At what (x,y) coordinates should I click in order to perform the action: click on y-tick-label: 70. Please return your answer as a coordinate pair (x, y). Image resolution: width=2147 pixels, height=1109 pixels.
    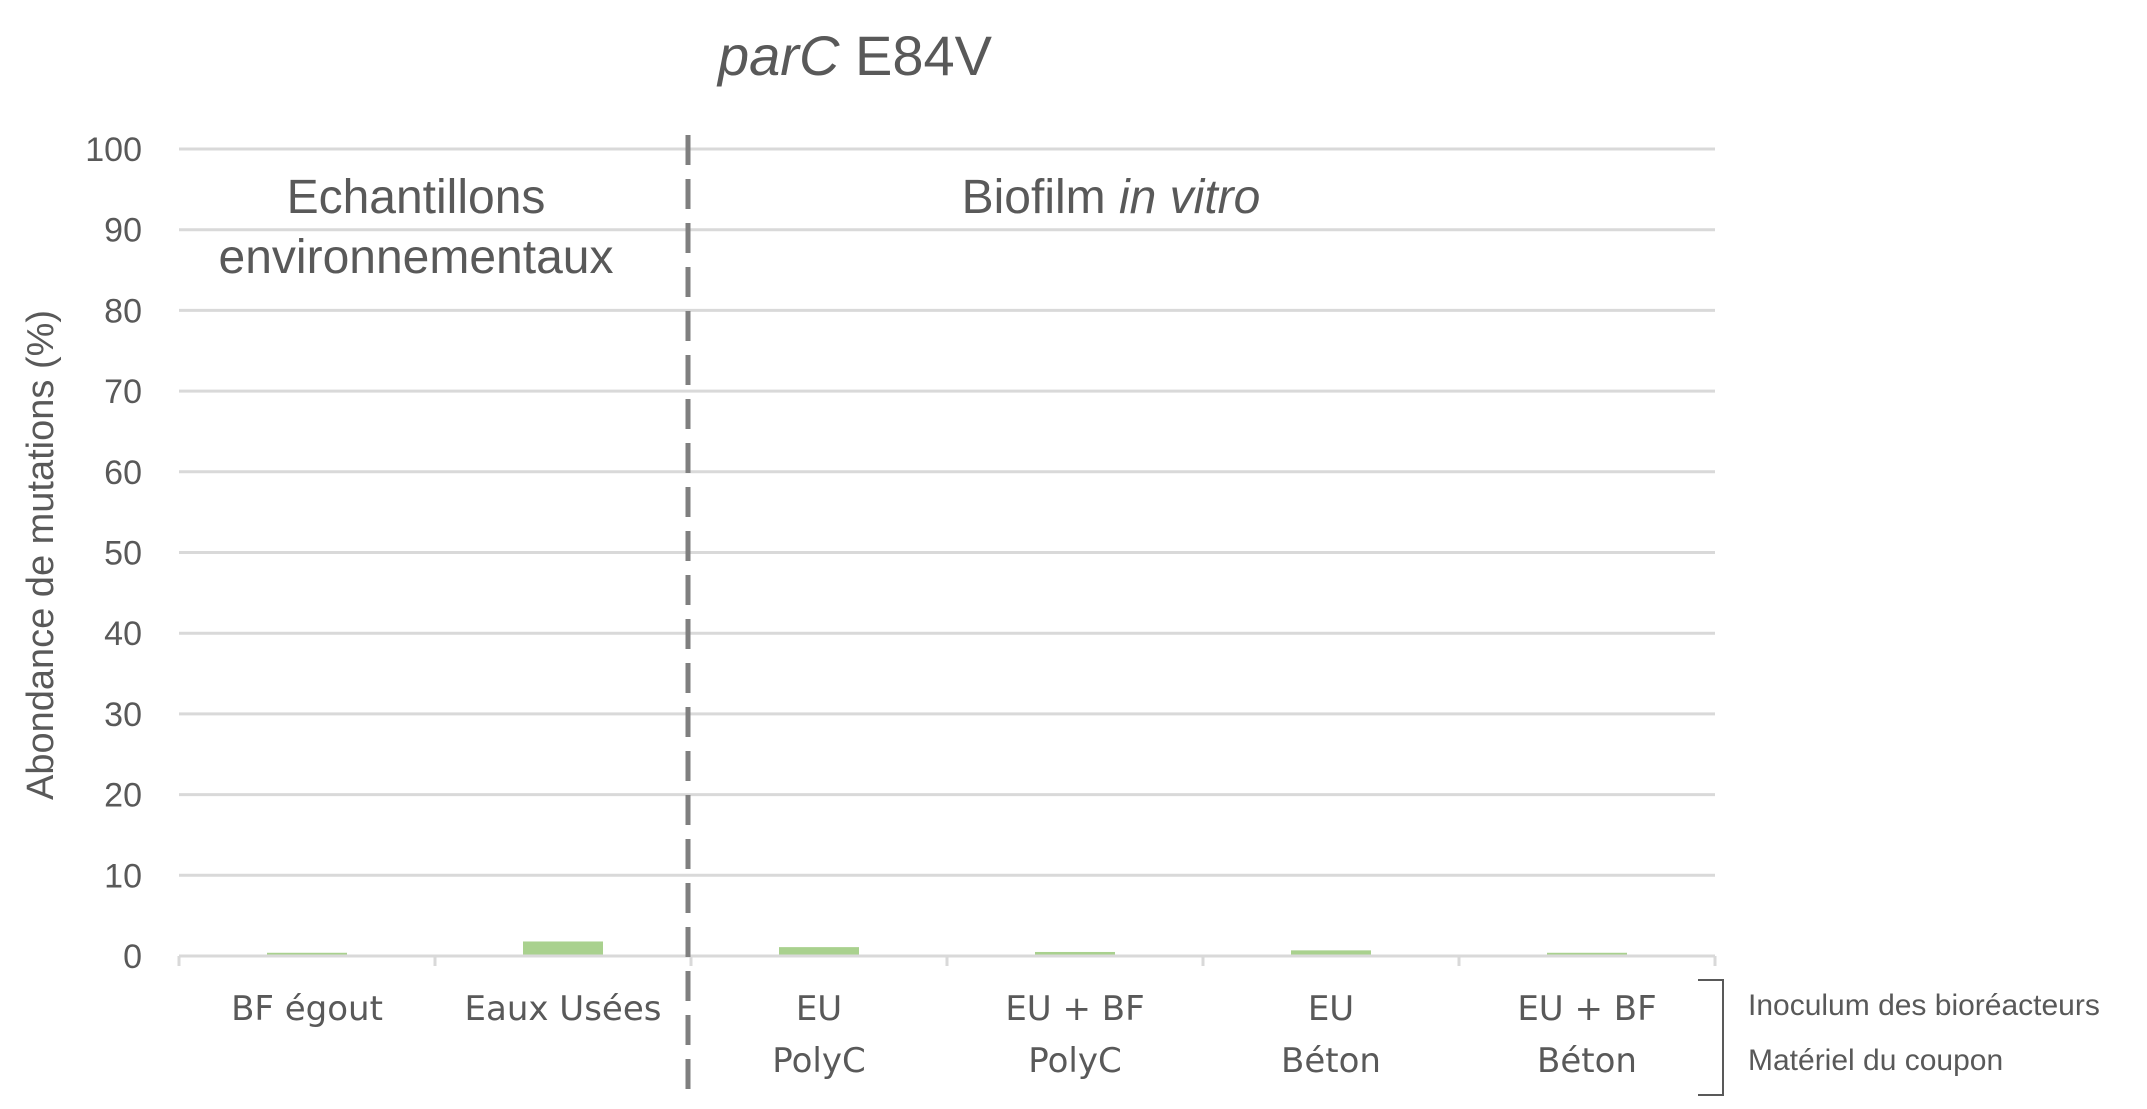
    Looking at the image, I should click on (123, 392).